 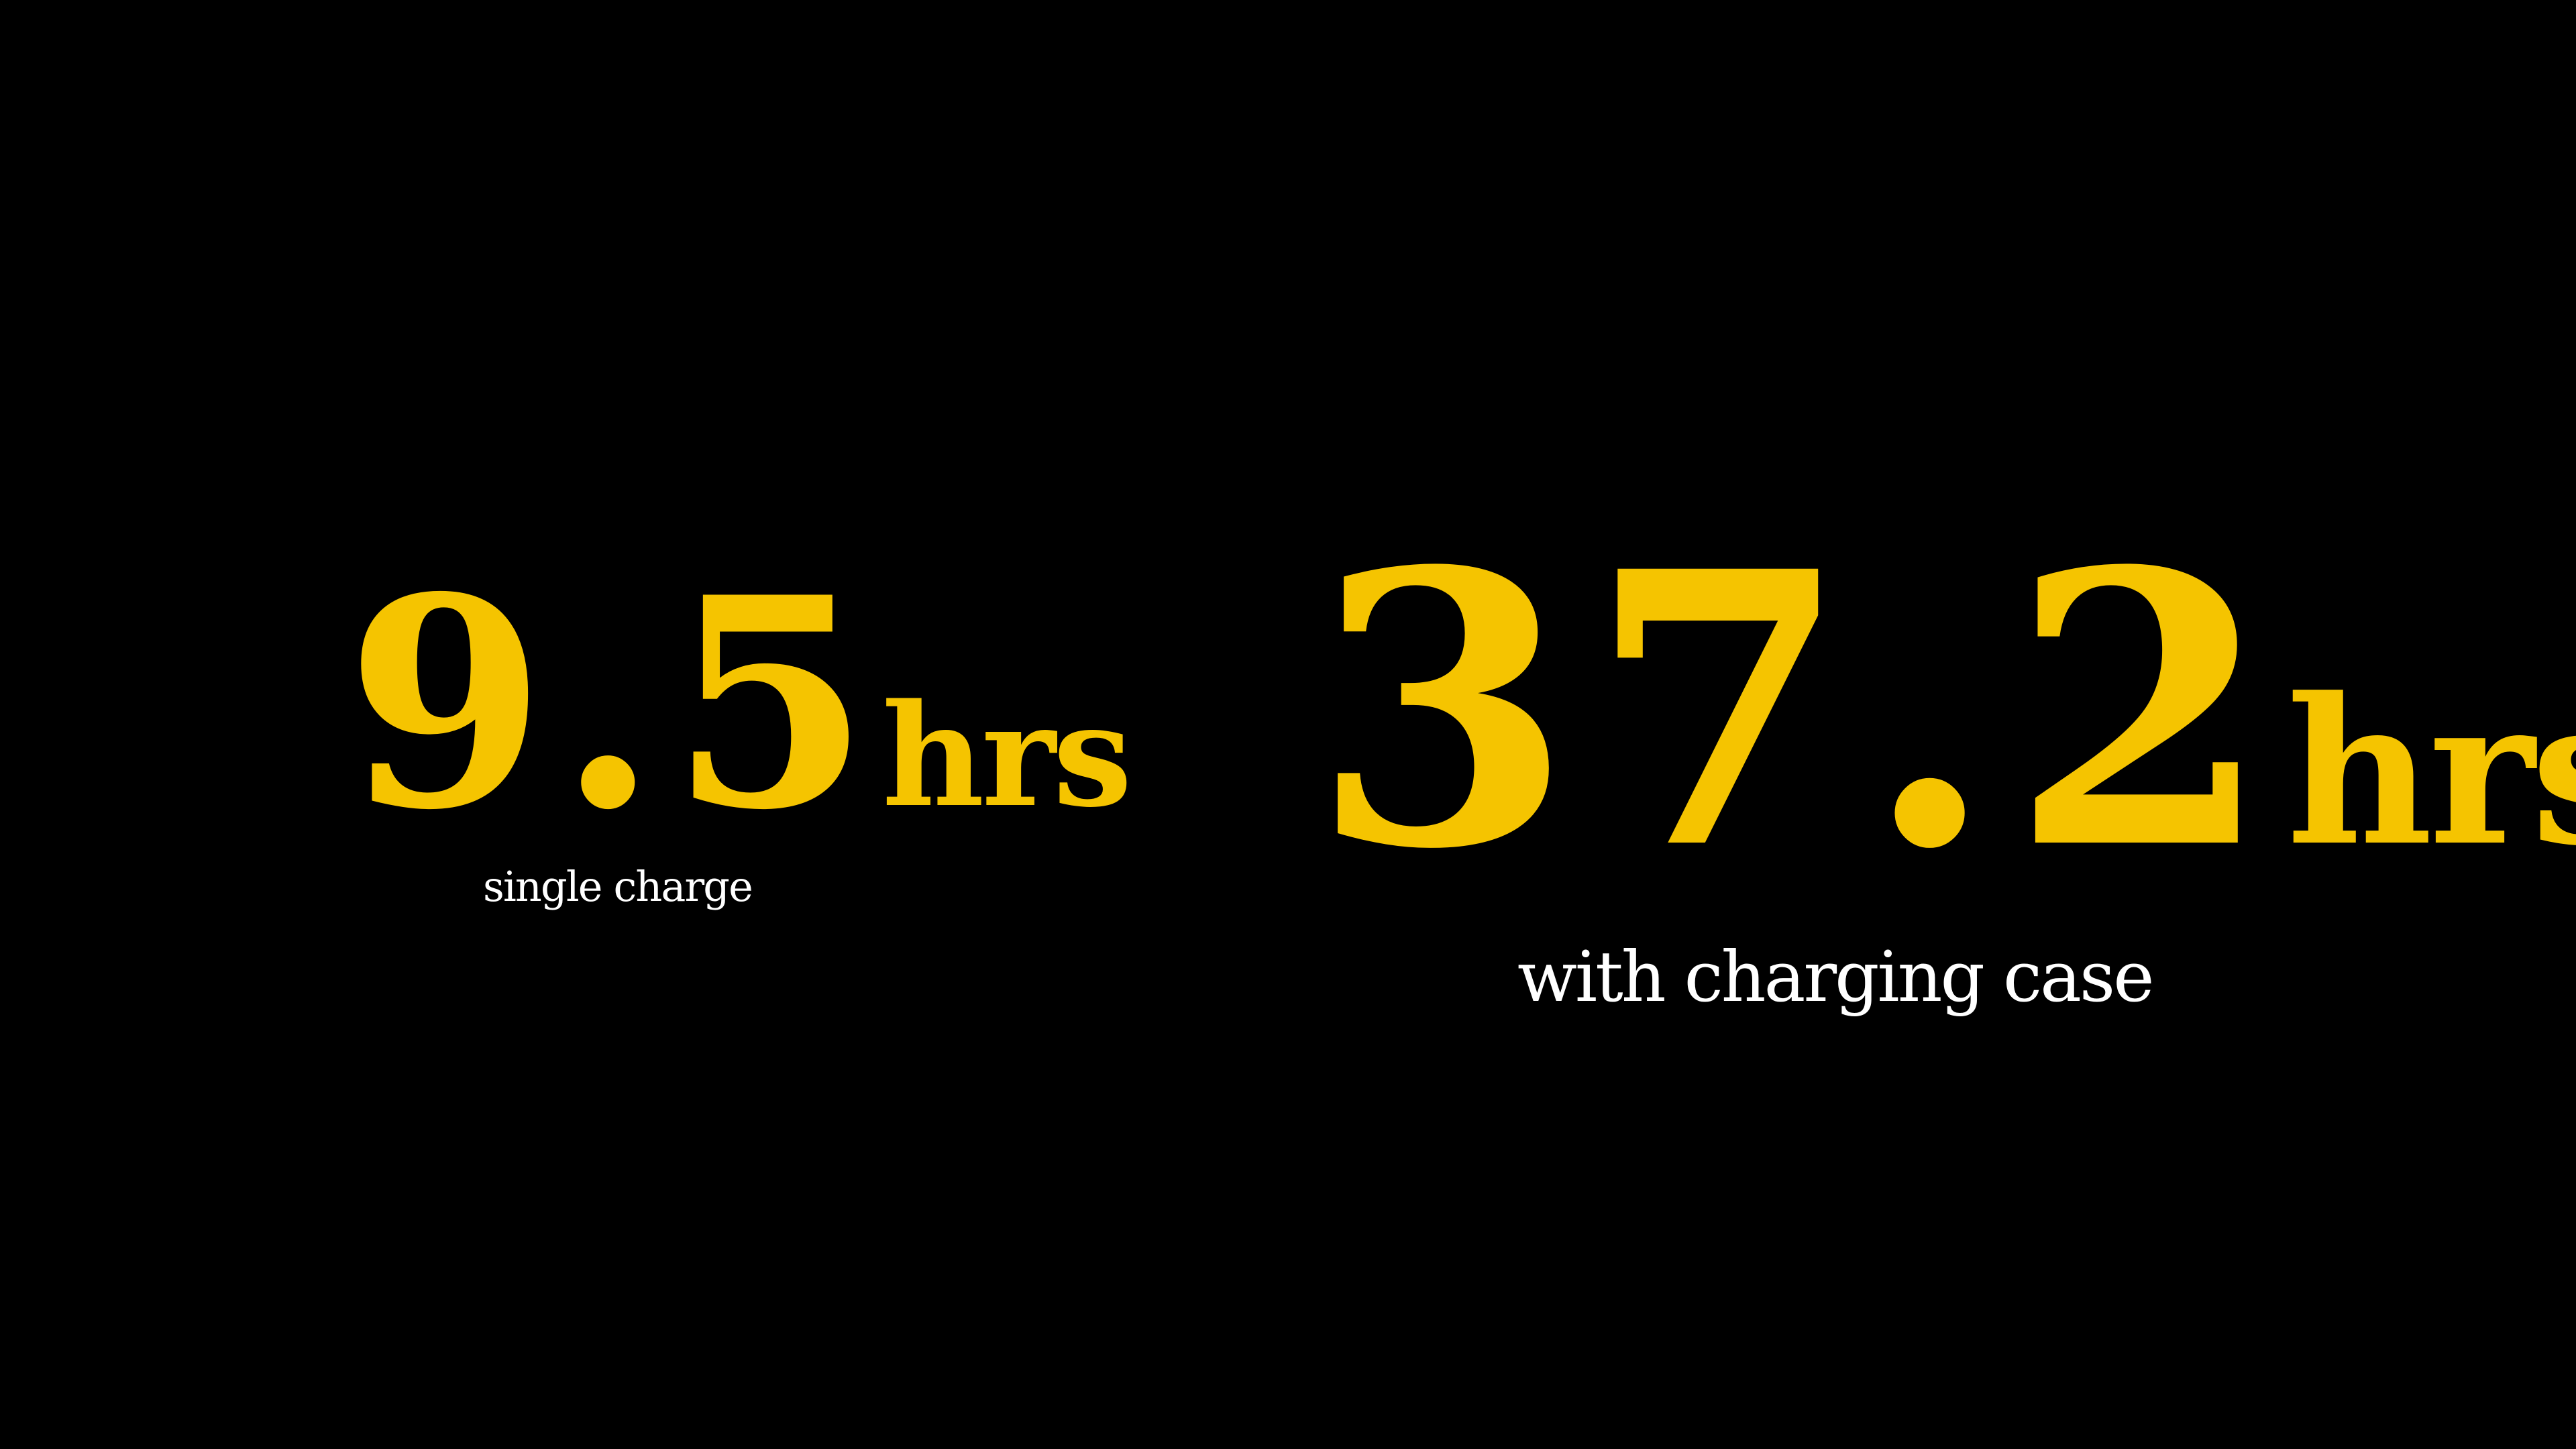 What do you see at coordinates (1836, 977) in the screenshot?
I see `charging-case-caption: with charging case` at bounding box center [1836, 977].